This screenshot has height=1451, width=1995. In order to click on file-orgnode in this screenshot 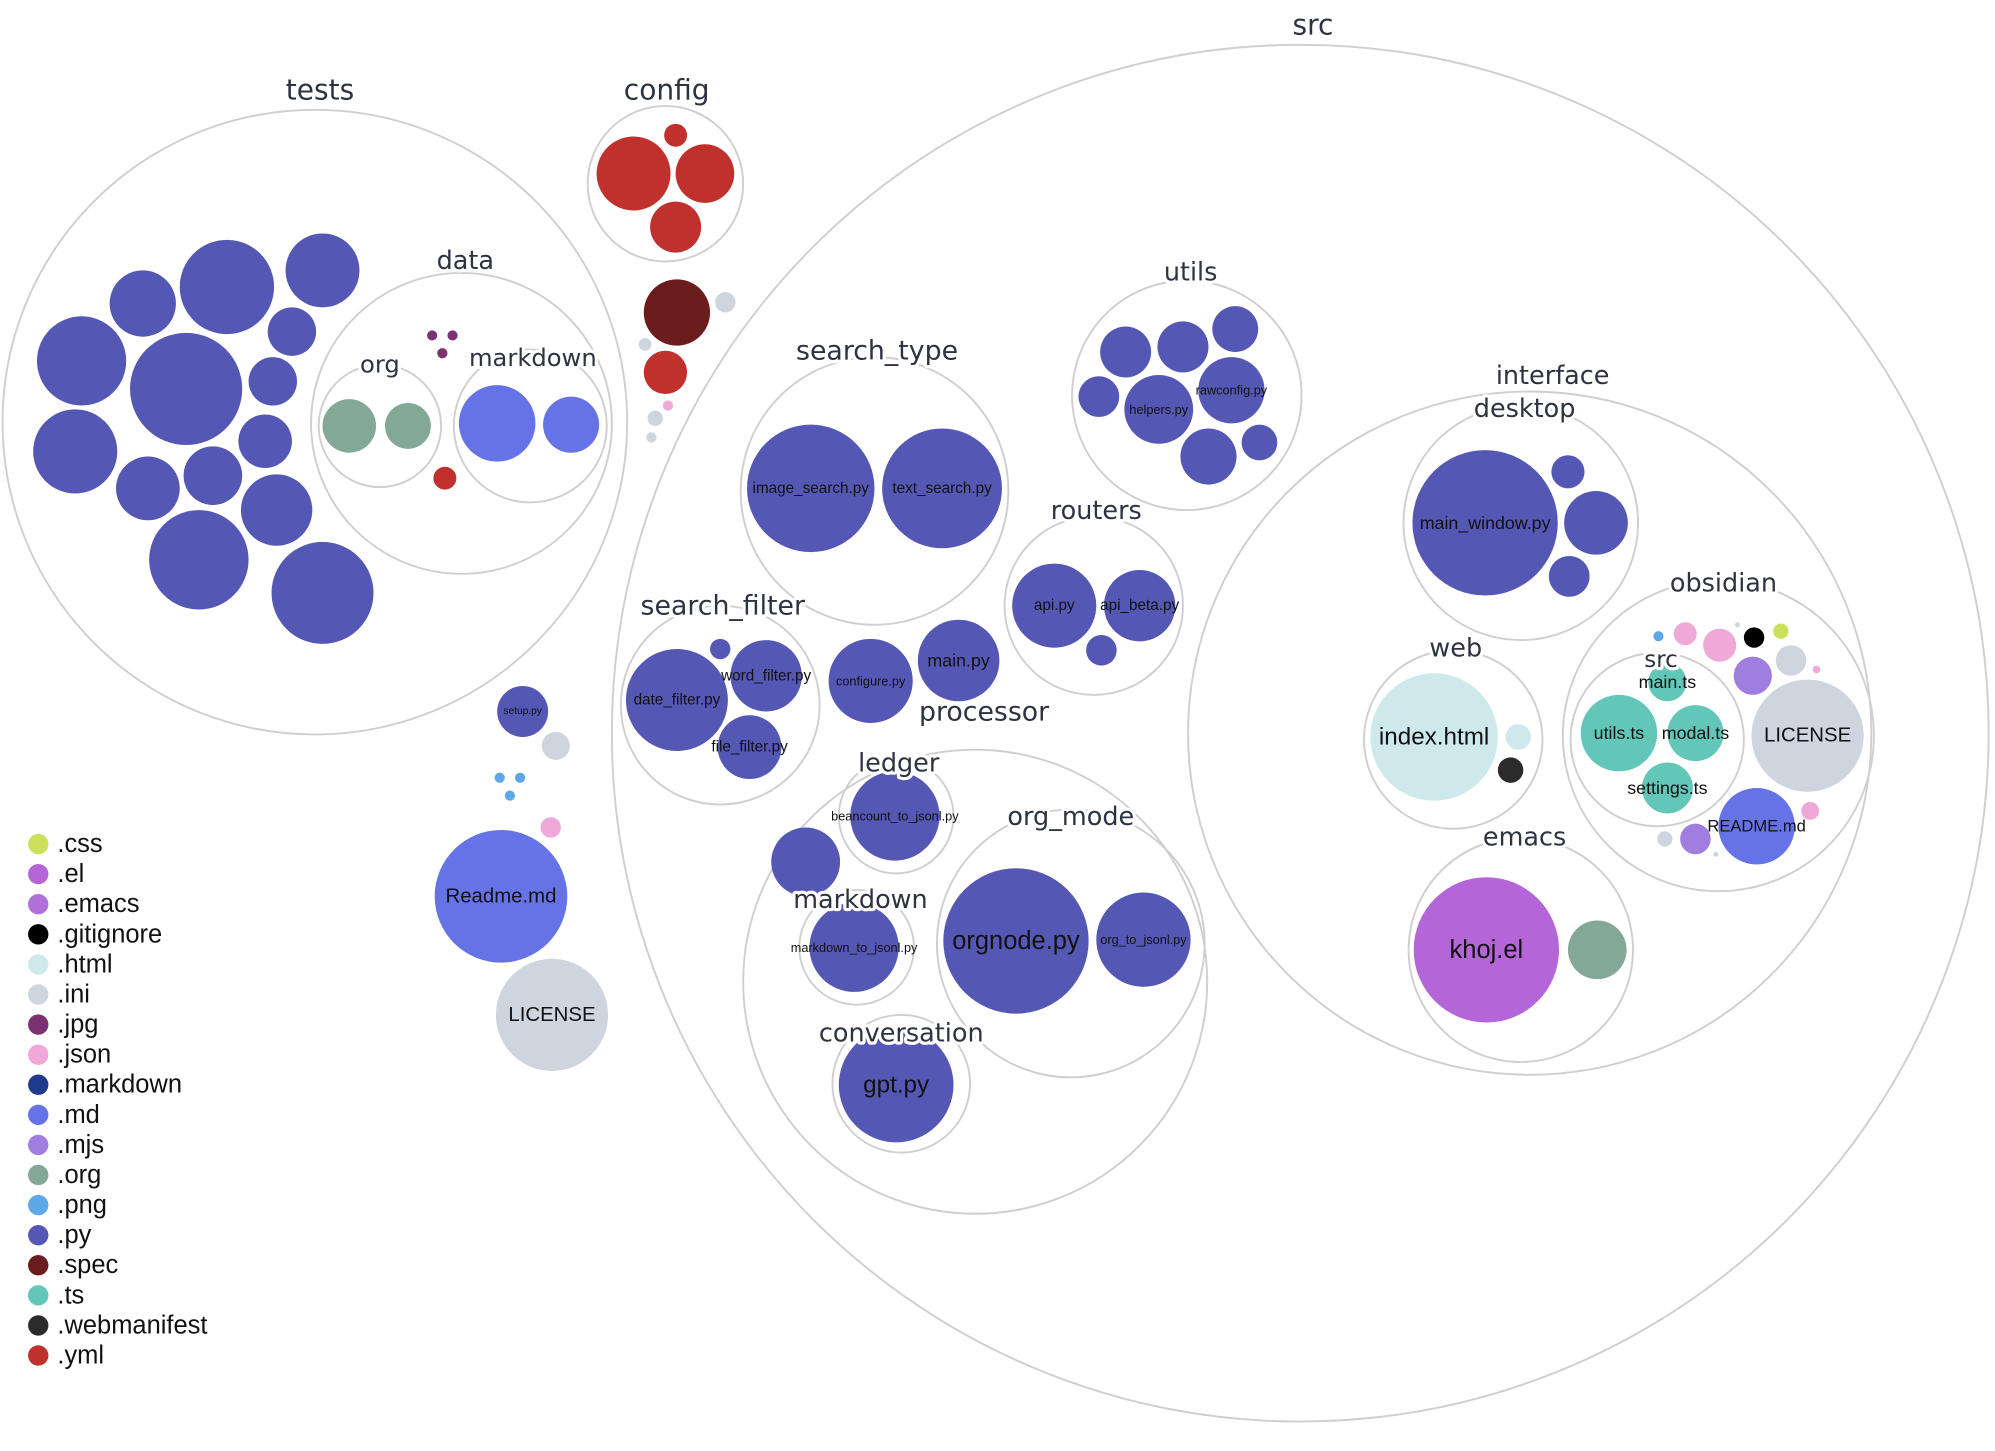, I will do `click(1016, 941)`.